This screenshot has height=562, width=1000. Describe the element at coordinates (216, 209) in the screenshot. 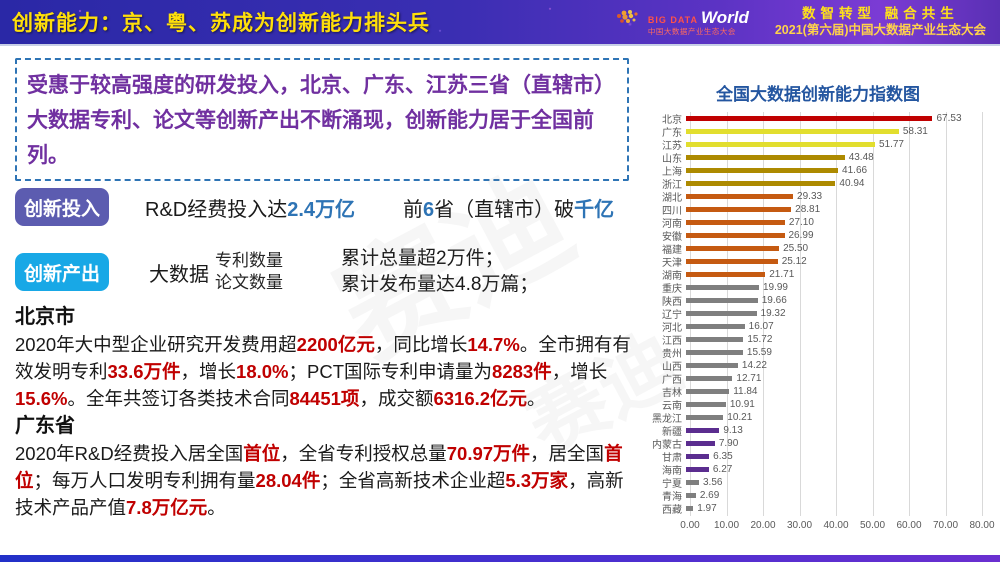

I see `body-text: R&D经费投入达` at that location.